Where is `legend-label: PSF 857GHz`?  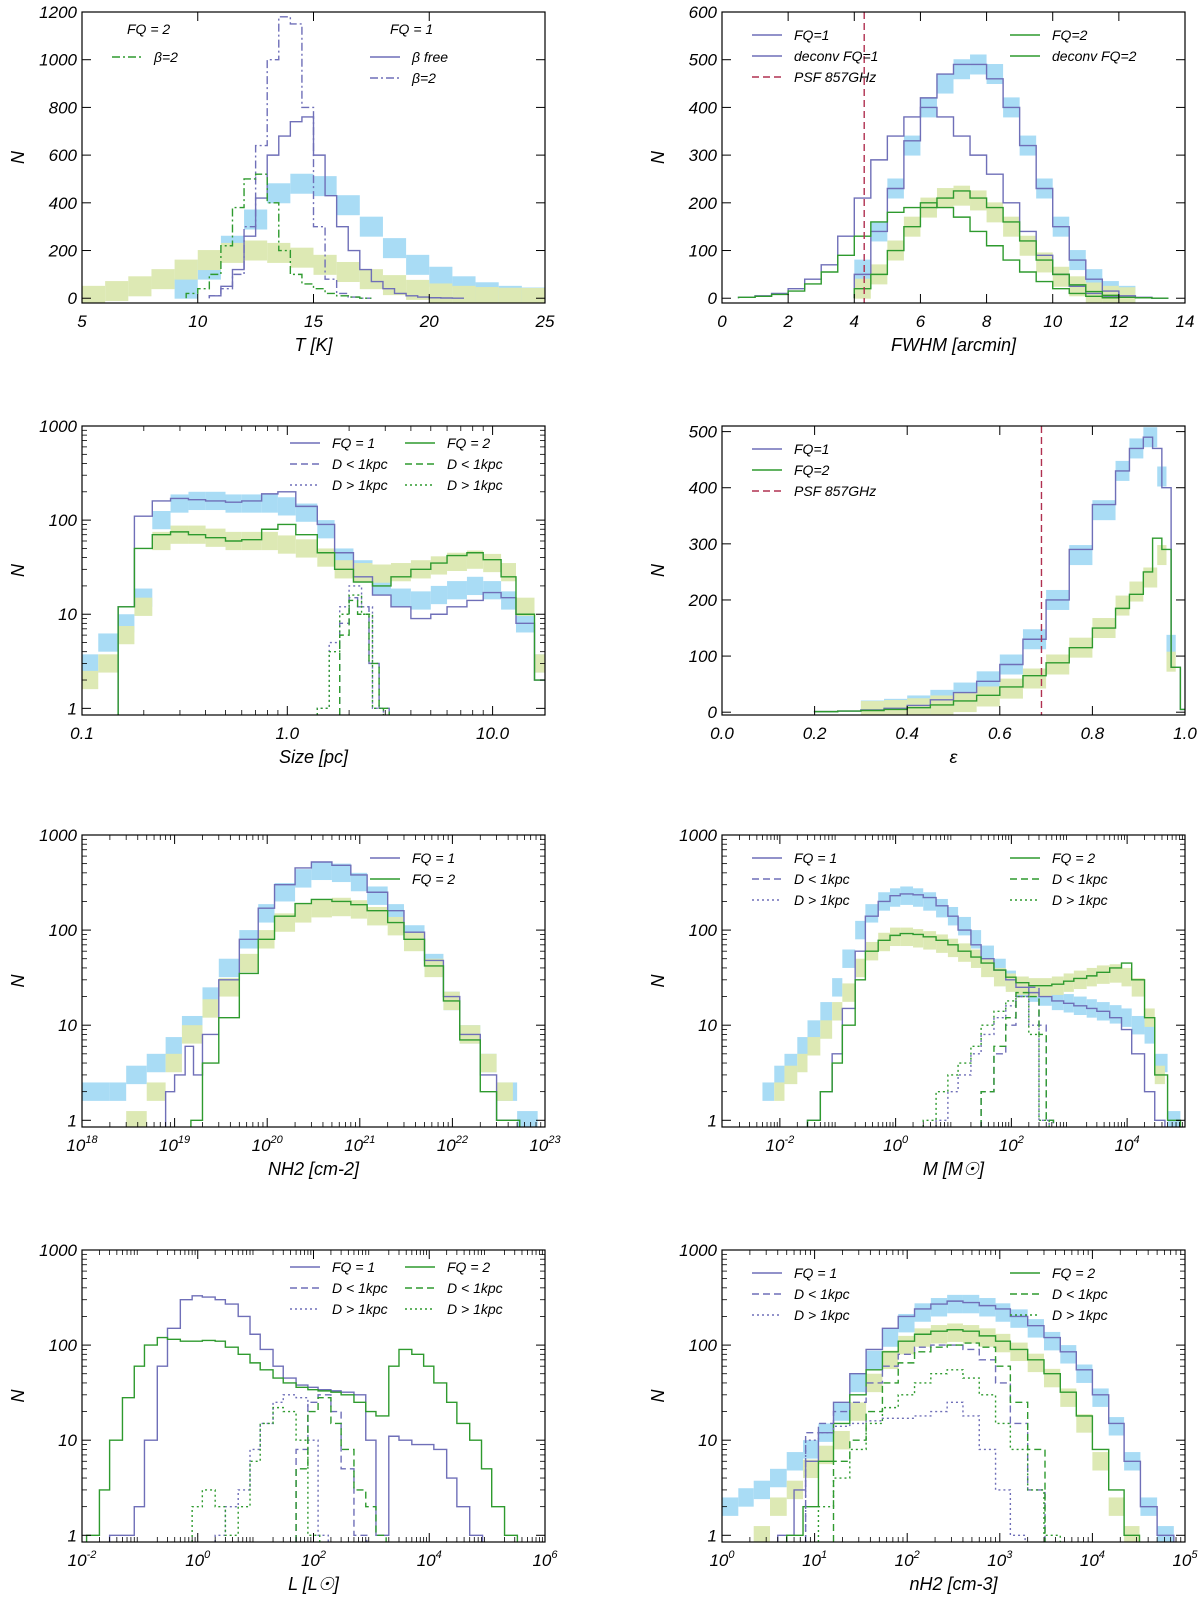 legend-label: PSF 857GHz is located at coordinates (835, 491).